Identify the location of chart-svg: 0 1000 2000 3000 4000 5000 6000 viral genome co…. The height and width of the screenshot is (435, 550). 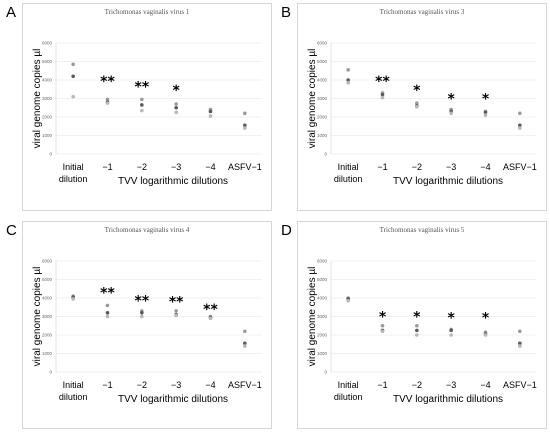
(422, 114).